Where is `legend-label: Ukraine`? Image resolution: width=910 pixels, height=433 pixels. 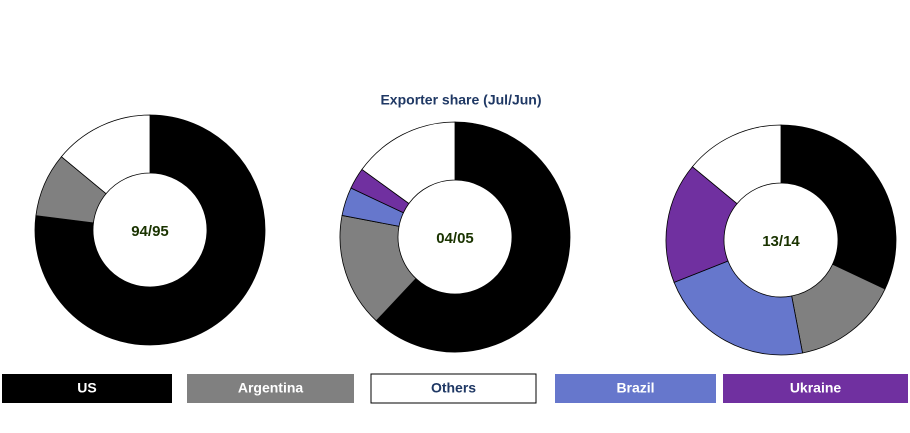 legend-label: Ukraine is located at coordinates (816, 388).